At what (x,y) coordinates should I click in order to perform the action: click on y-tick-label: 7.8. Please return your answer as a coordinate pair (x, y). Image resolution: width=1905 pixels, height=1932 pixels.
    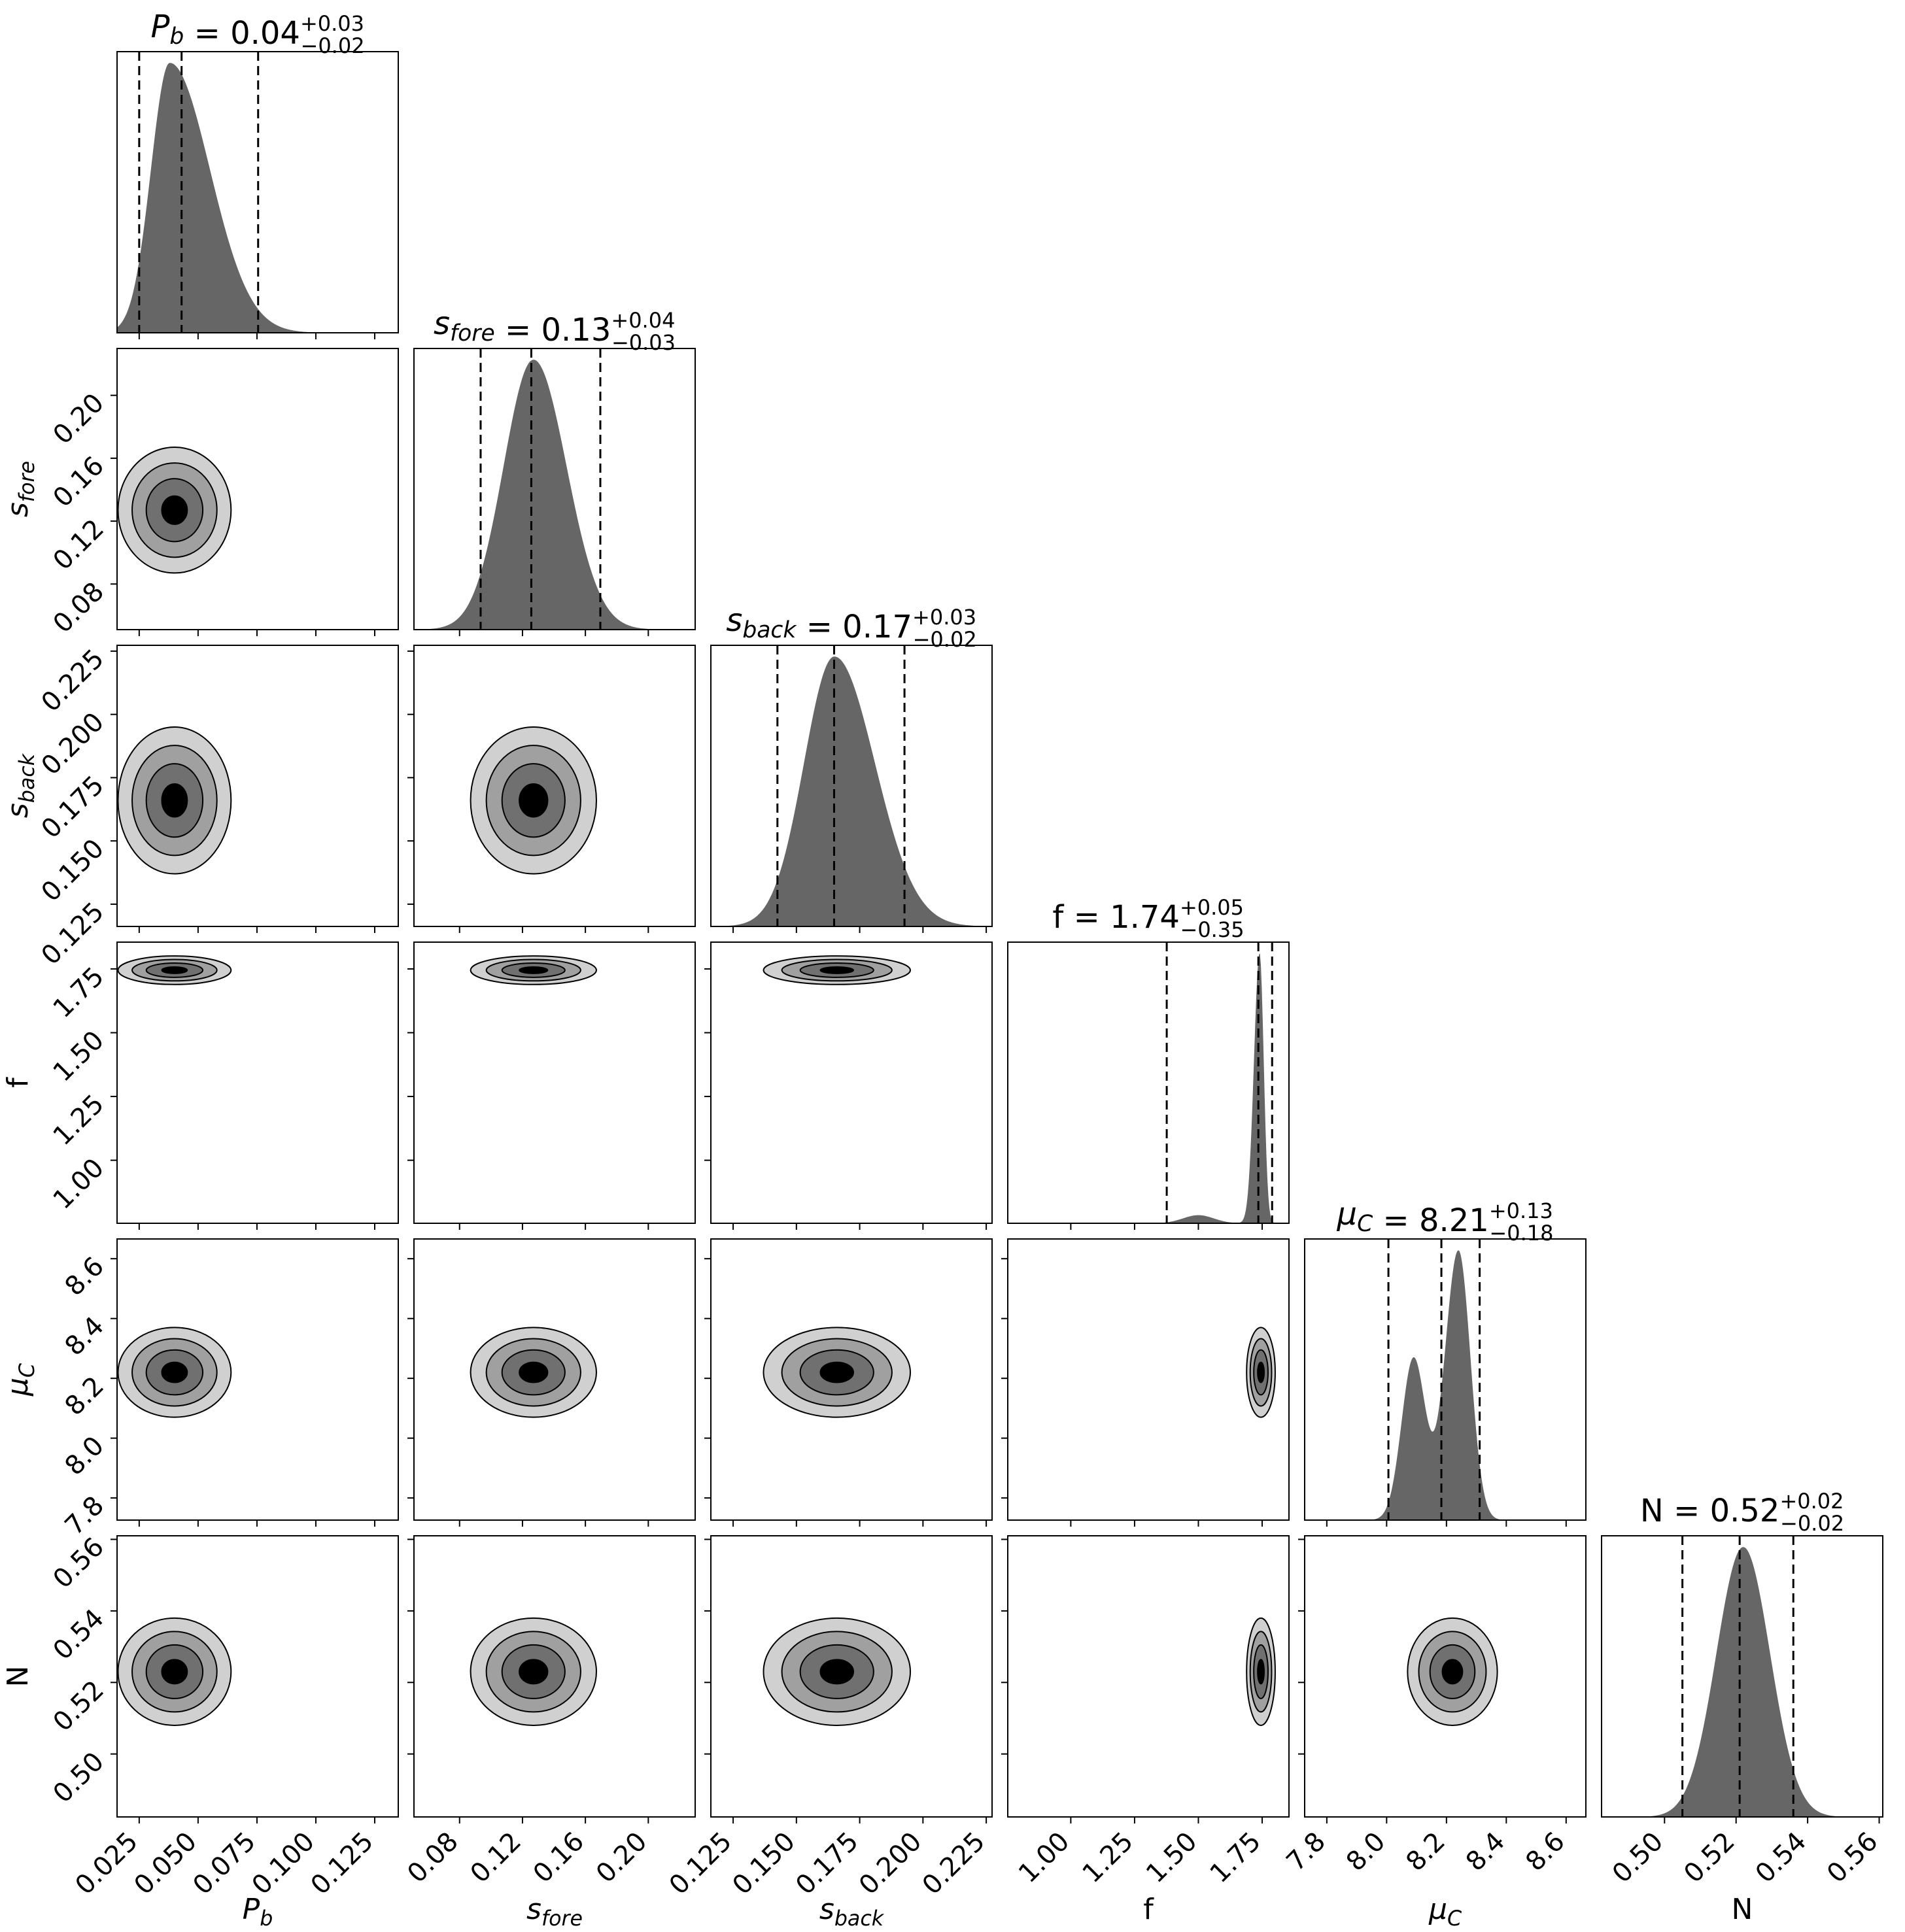
    Looking at the image, I should click on (85, 1516).